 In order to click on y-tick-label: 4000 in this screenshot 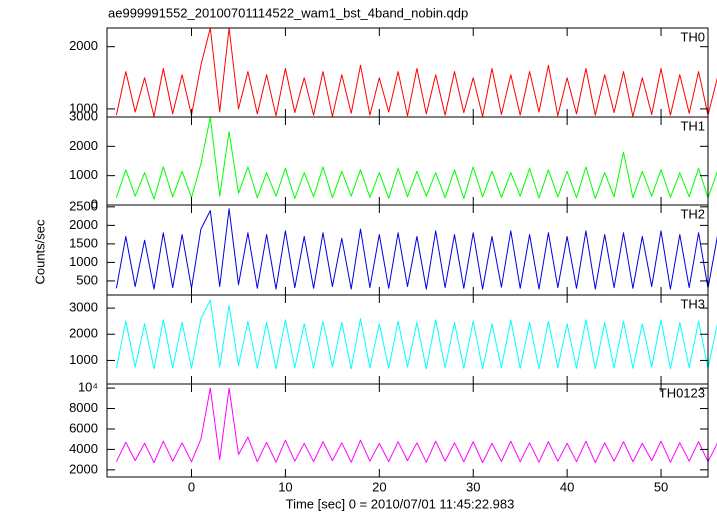, I will do `click(83, 448)`.